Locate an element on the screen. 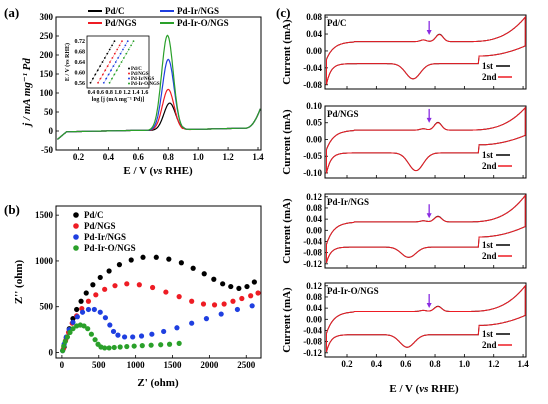 The image size is (548, 404). y-tick-label: 200 is located at coordinates (47, 55).